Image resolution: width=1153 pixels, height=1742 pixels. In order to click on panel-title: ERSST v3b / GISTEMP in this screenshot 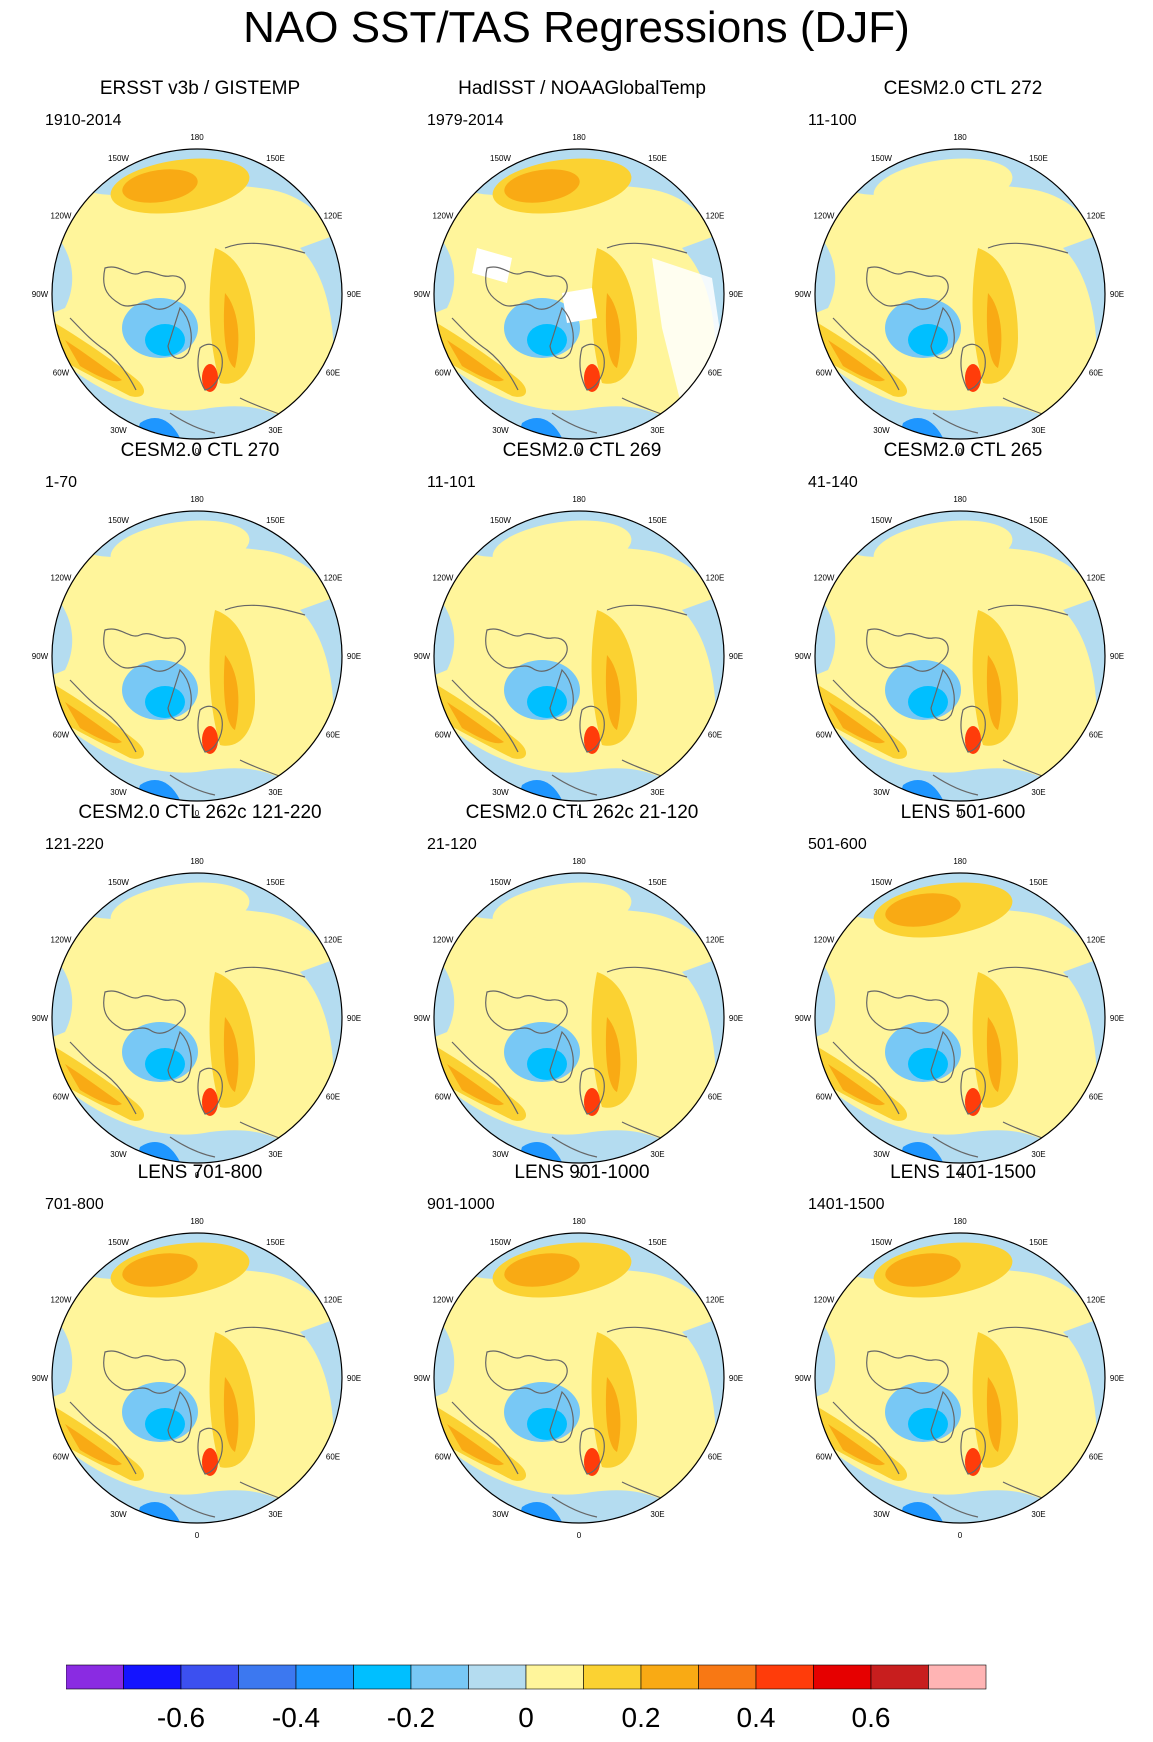, I will do `click(200, 88)`.